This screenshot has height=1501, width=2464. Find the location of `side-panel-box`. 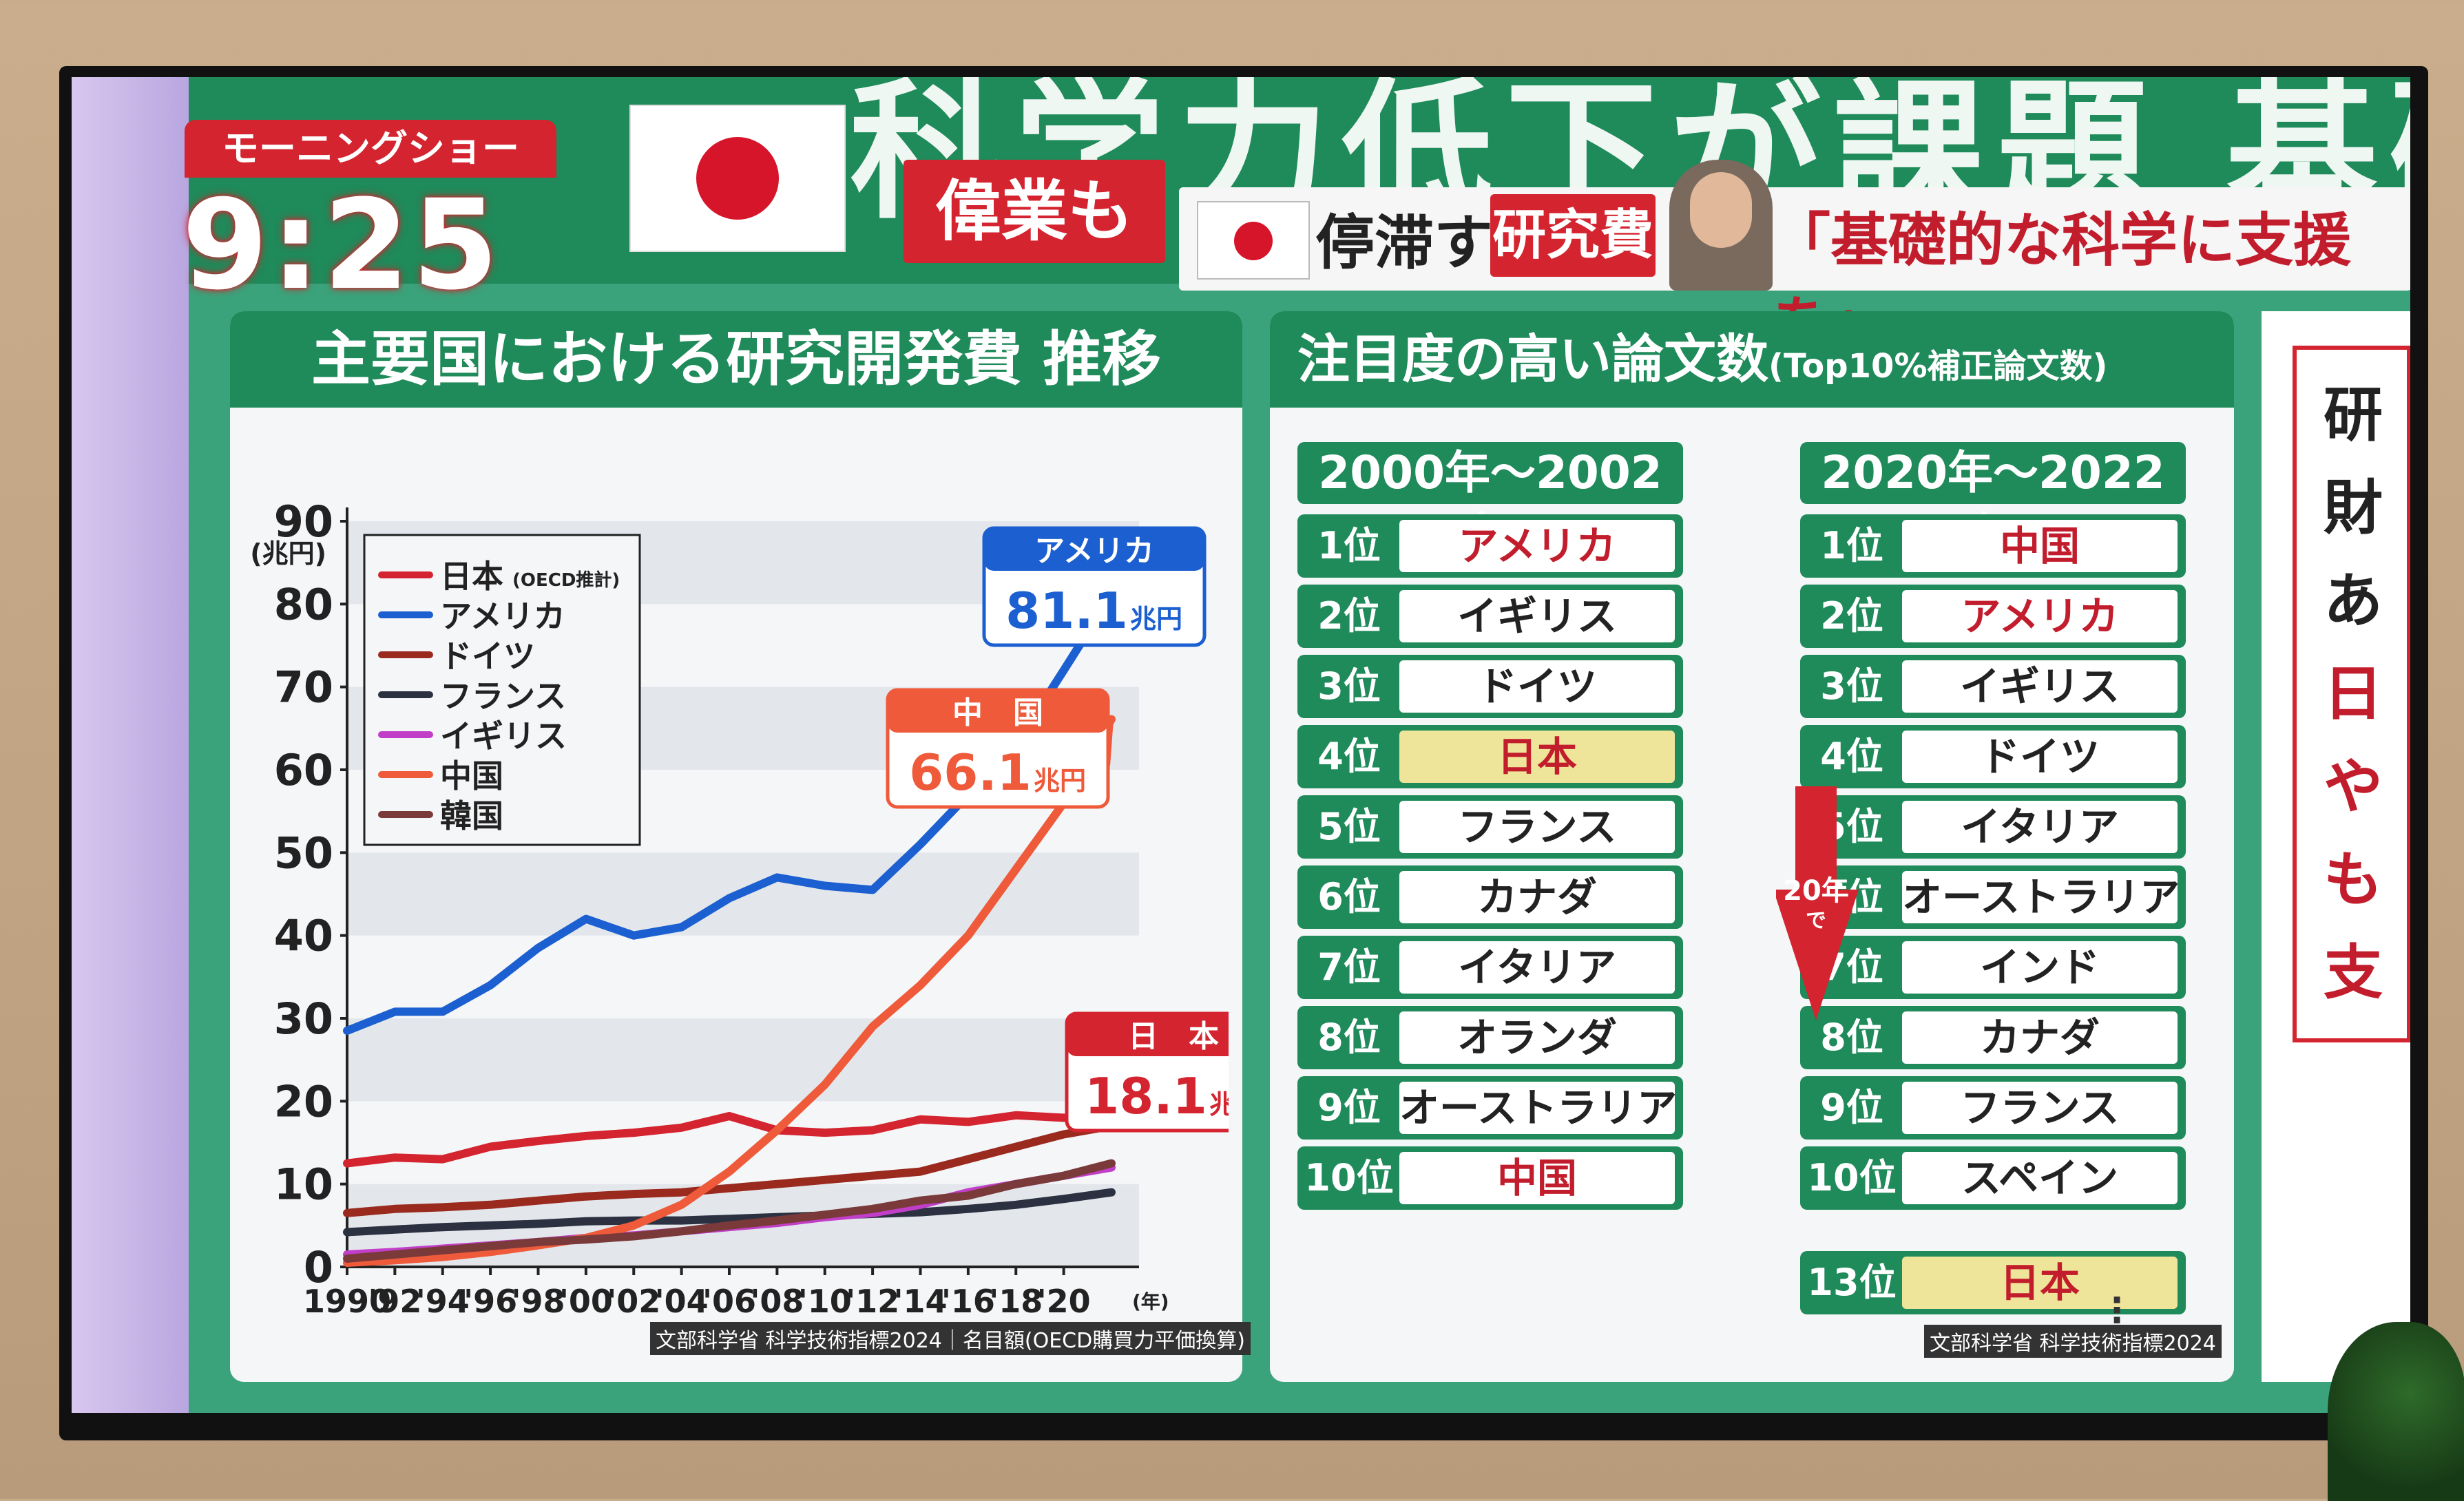

side-panel-box is located at coordinates (2351, 694).